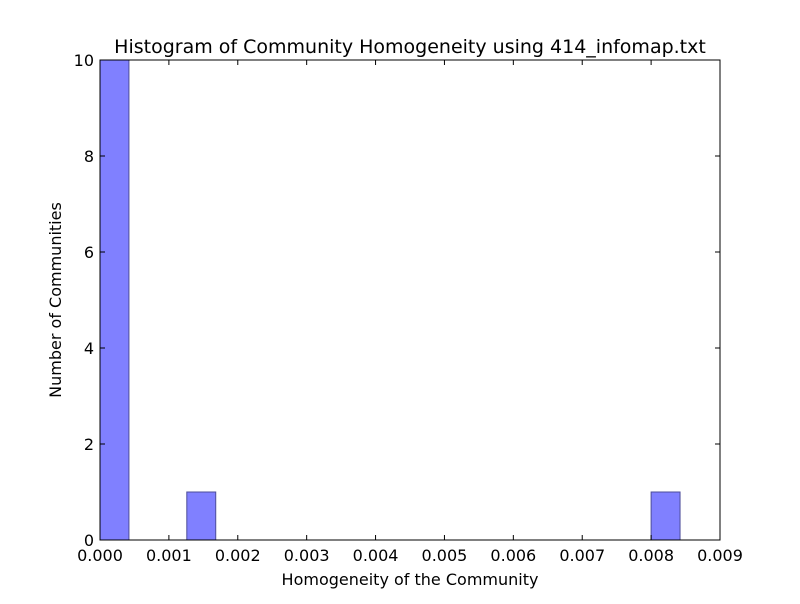  What do you see at coordinates (89, 348) in the screenshot?
I see `y-tick-label-2: 4` at bounding box center [89, 348].